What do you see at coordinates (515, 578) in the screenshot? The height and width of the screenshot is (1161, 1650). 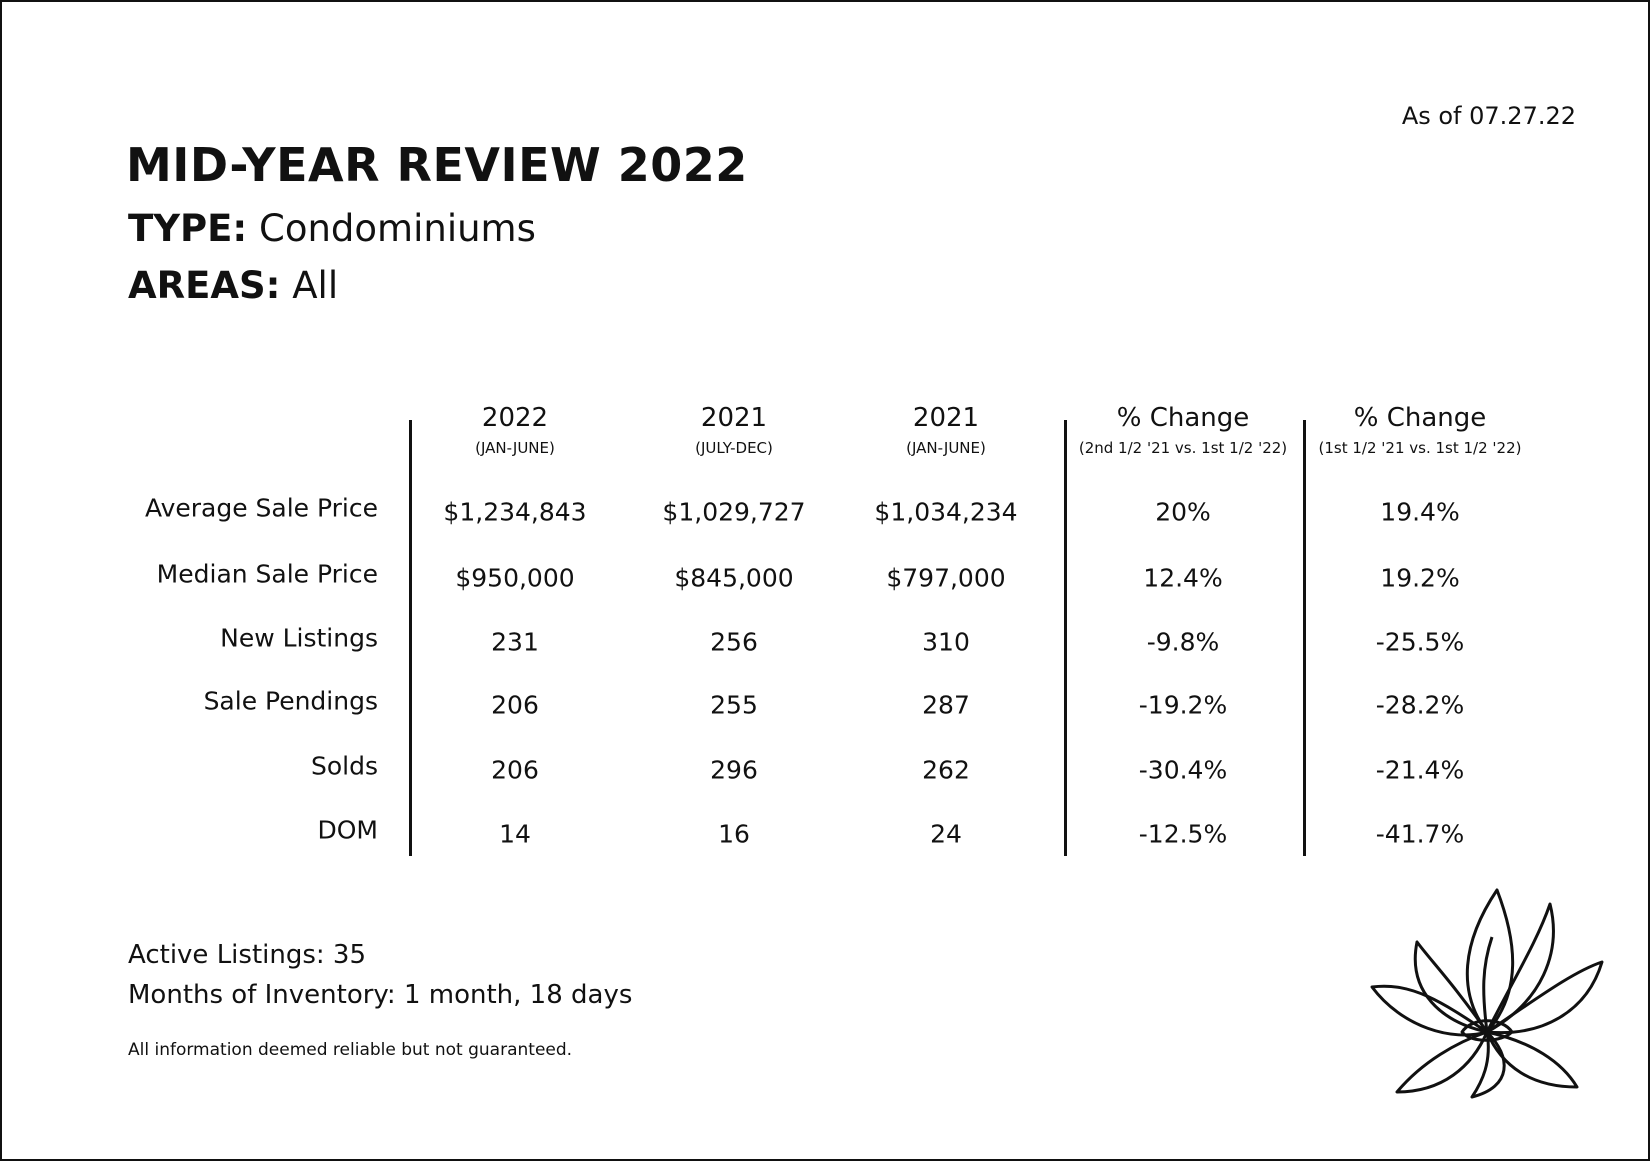 I see `cell: $950,000` at bounding box center [515, 578].